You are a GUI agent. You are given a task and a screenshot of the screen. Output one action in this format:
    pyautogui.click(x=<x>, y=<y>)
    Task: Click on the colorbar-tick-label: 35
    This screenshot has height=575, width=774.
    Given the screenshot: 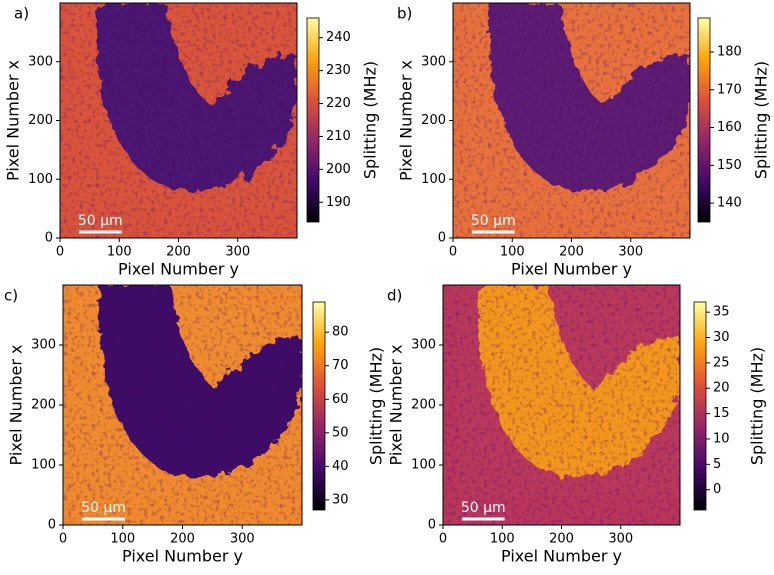 What is the action you would take?
    pyautogui.click(x=721, y=312)
    